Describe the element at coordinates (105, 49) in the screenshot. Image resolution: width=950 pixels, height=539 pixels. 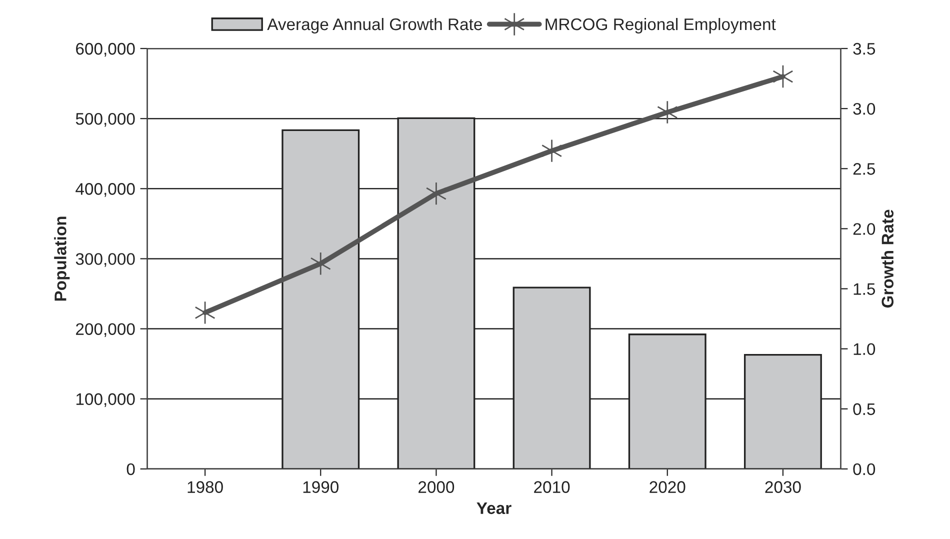
I see `y-tick-label: 600,000` at that location.